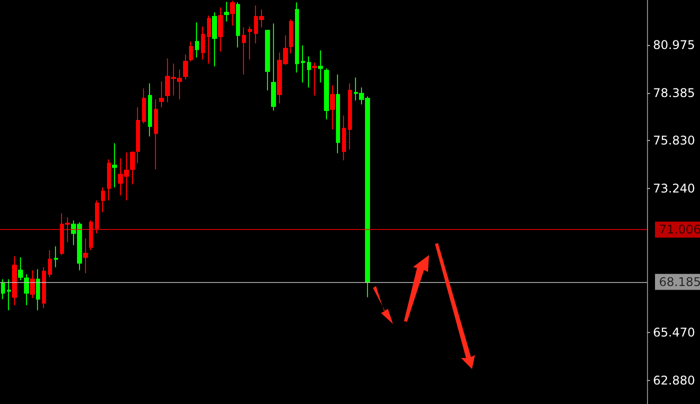  Describe the element at coordinates (674, 93) in the screenshot. I see `y-tick-label: 78.385` at that location.